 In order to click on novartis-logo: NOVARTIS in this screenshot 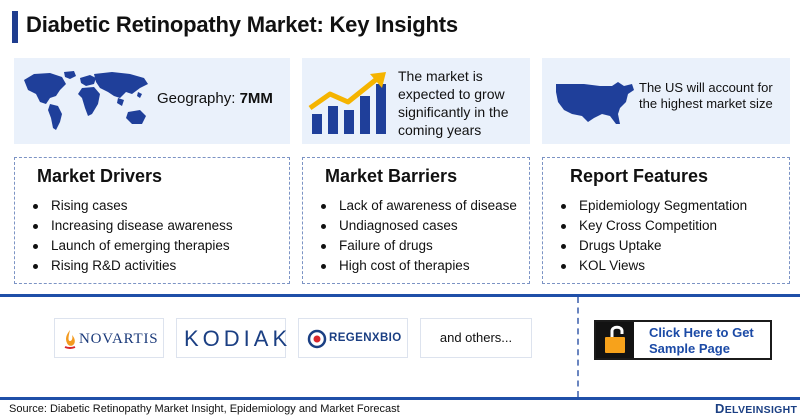, I will do `click(109, 338)`.